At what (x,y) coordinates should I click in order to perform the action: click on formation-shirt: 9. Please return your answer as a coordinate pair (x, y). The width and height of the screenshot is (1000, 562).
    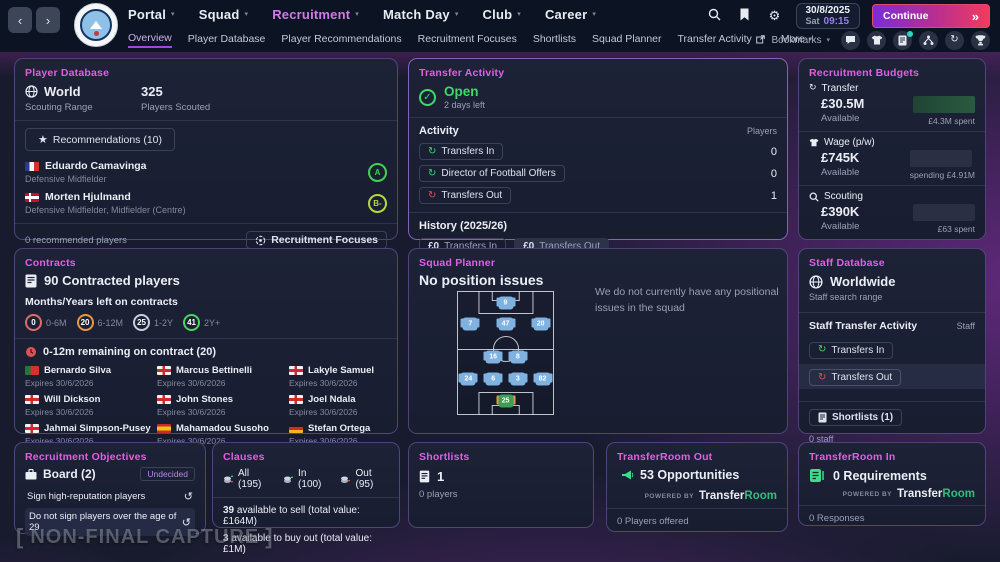
    Looking at the image, I should click on (505, 303).